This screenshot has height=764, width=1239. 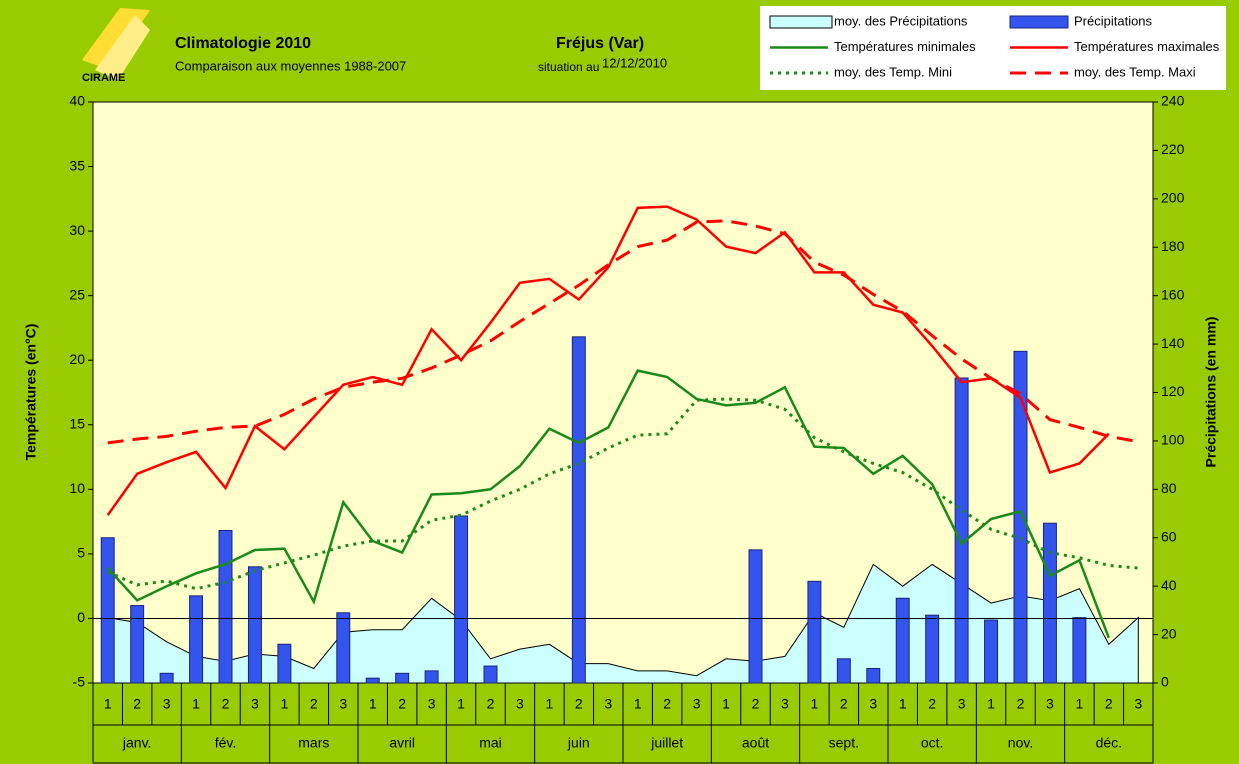 What do you see at coordinates (1169, 488) in the screenshot?
I see `y2-tick-label: 80` at bounding box center [1169, 488].